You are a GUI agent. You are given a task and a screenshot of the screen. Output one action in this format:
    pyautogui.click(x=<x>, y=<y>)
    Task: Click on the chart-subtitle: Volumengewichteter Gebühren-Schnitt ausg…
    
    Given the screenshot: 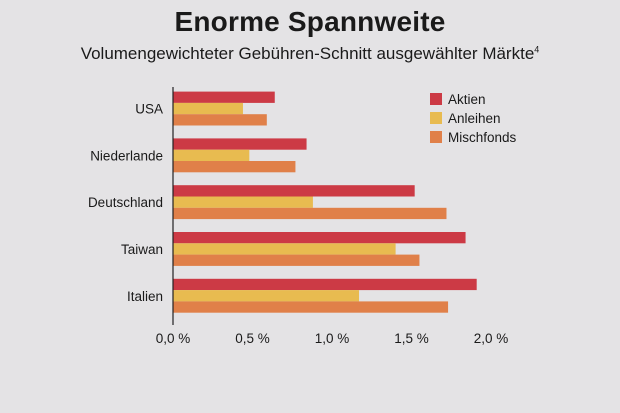 What is the action you would take?
    pyautogui.click(x=310, y=54)
    